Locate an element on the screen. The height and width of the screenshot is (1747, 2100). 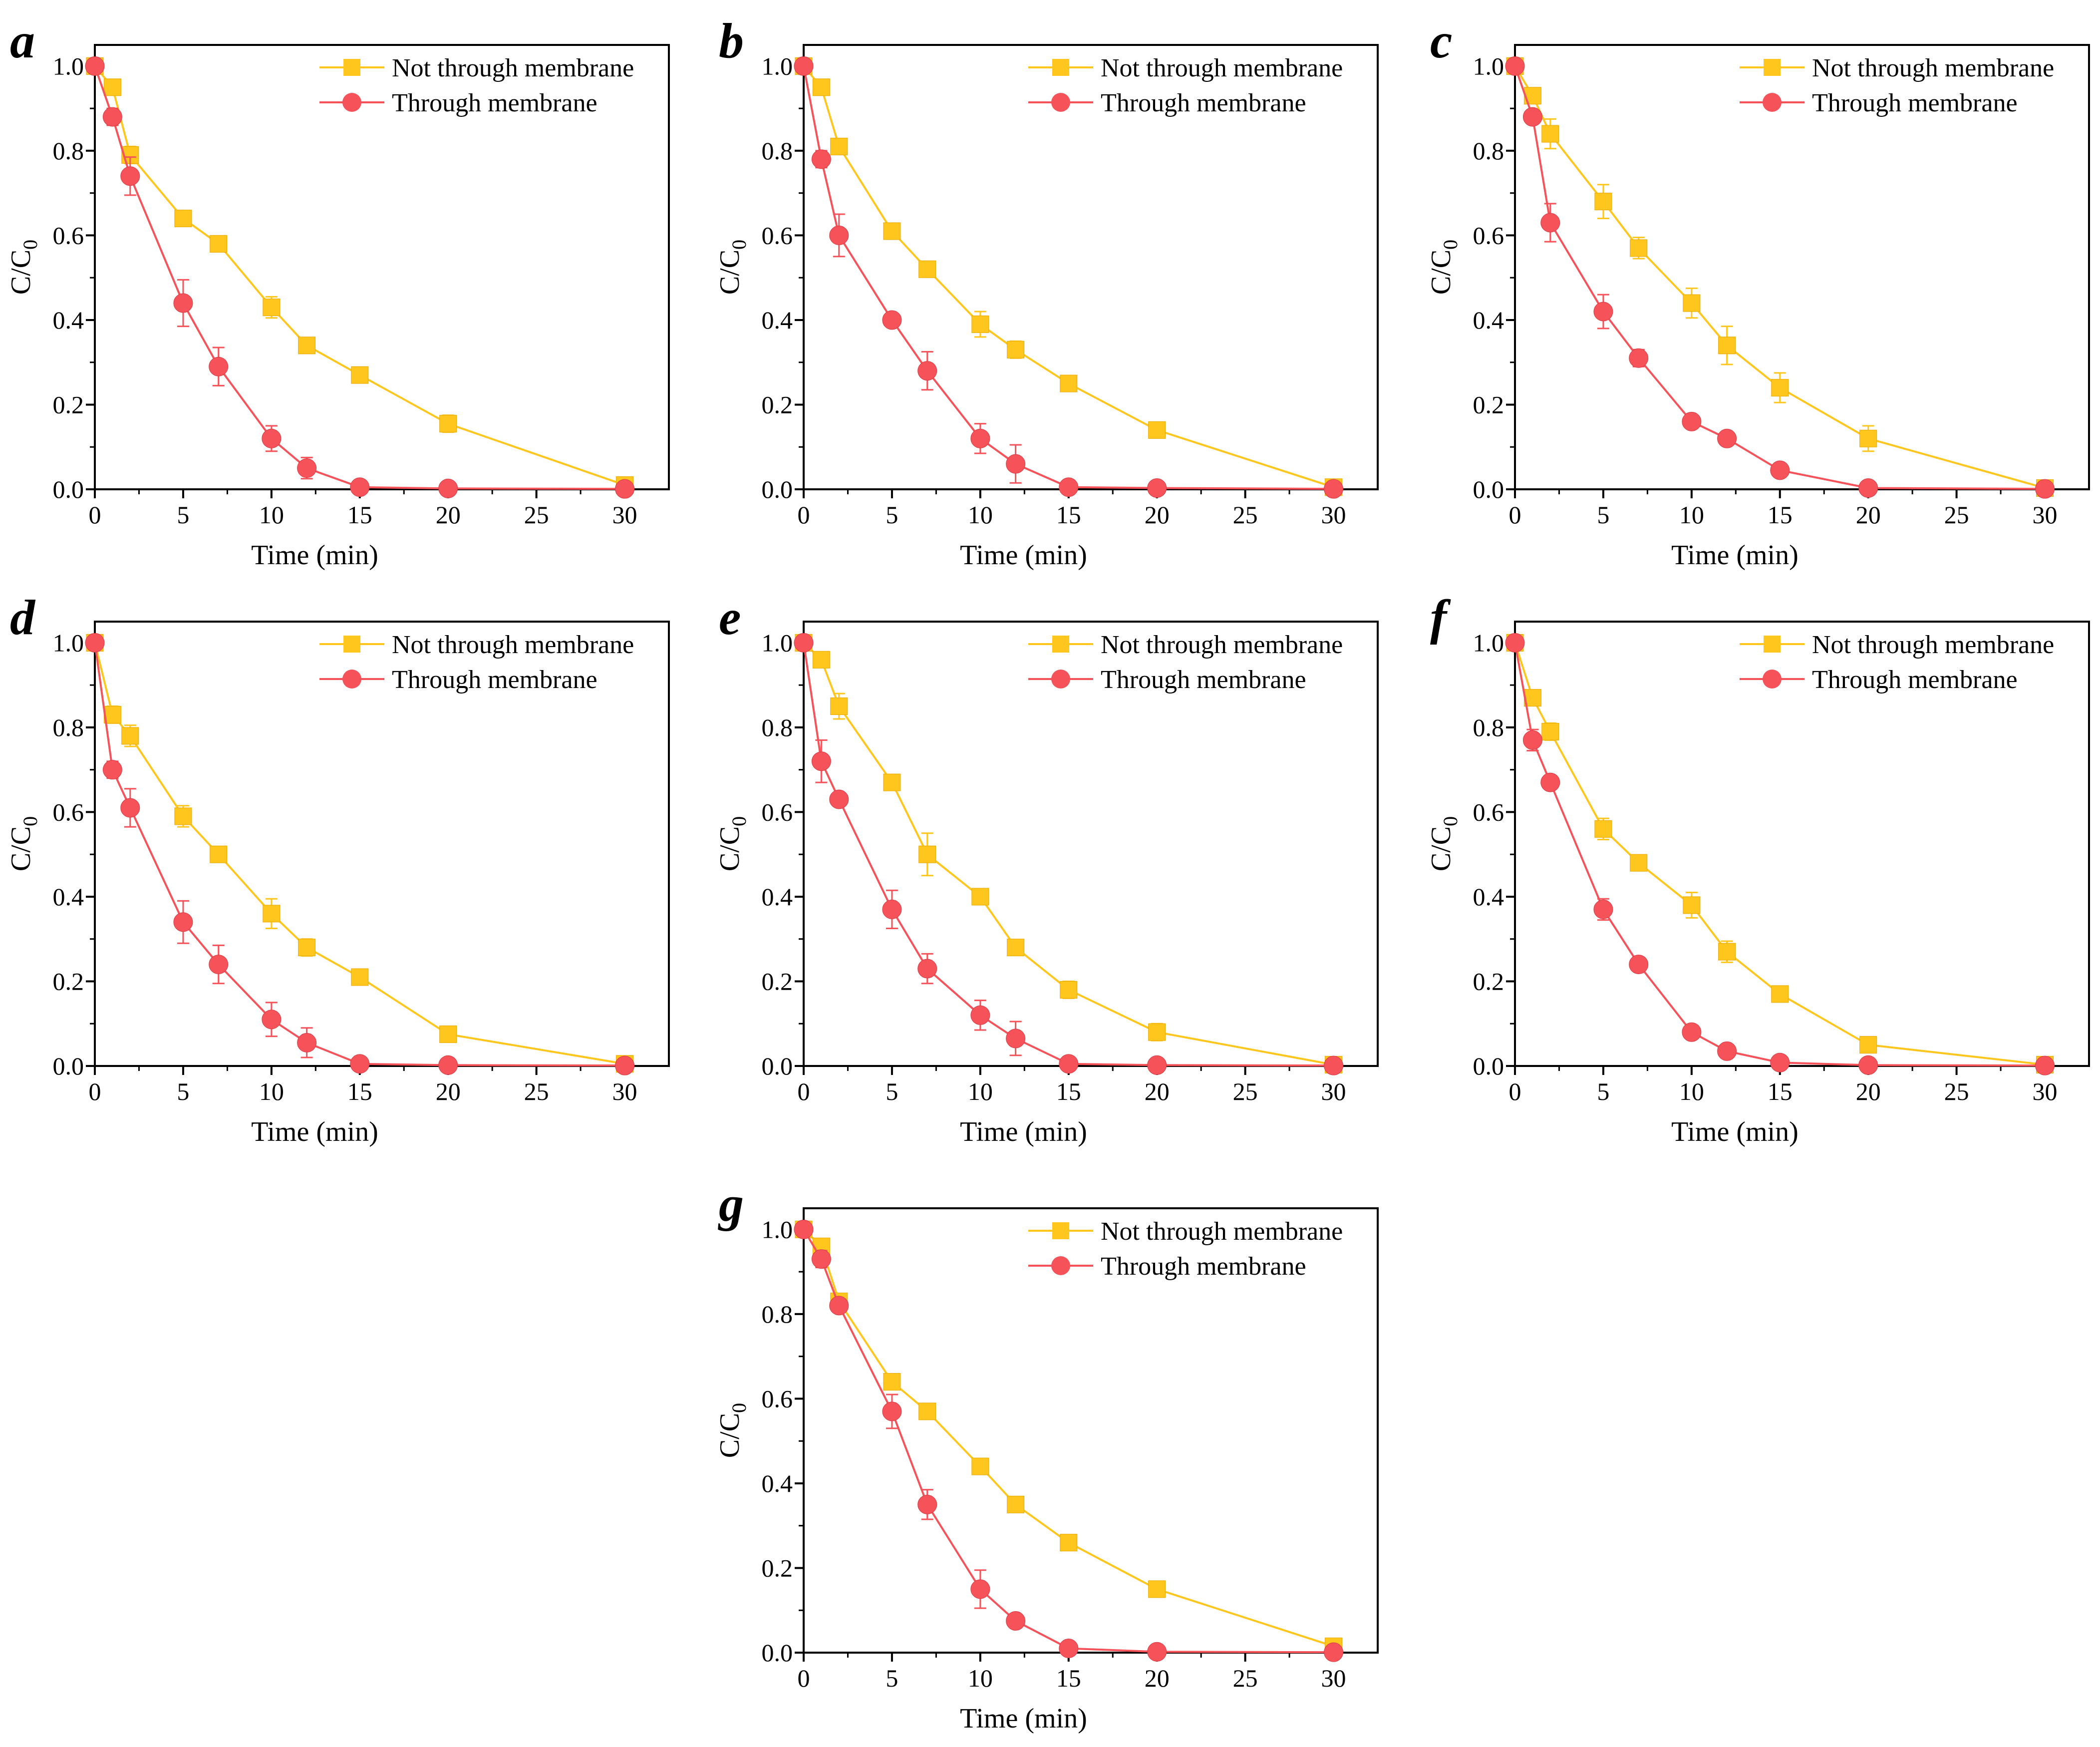
y-tick-label: 0.8 is located at coordinates (777, 727).